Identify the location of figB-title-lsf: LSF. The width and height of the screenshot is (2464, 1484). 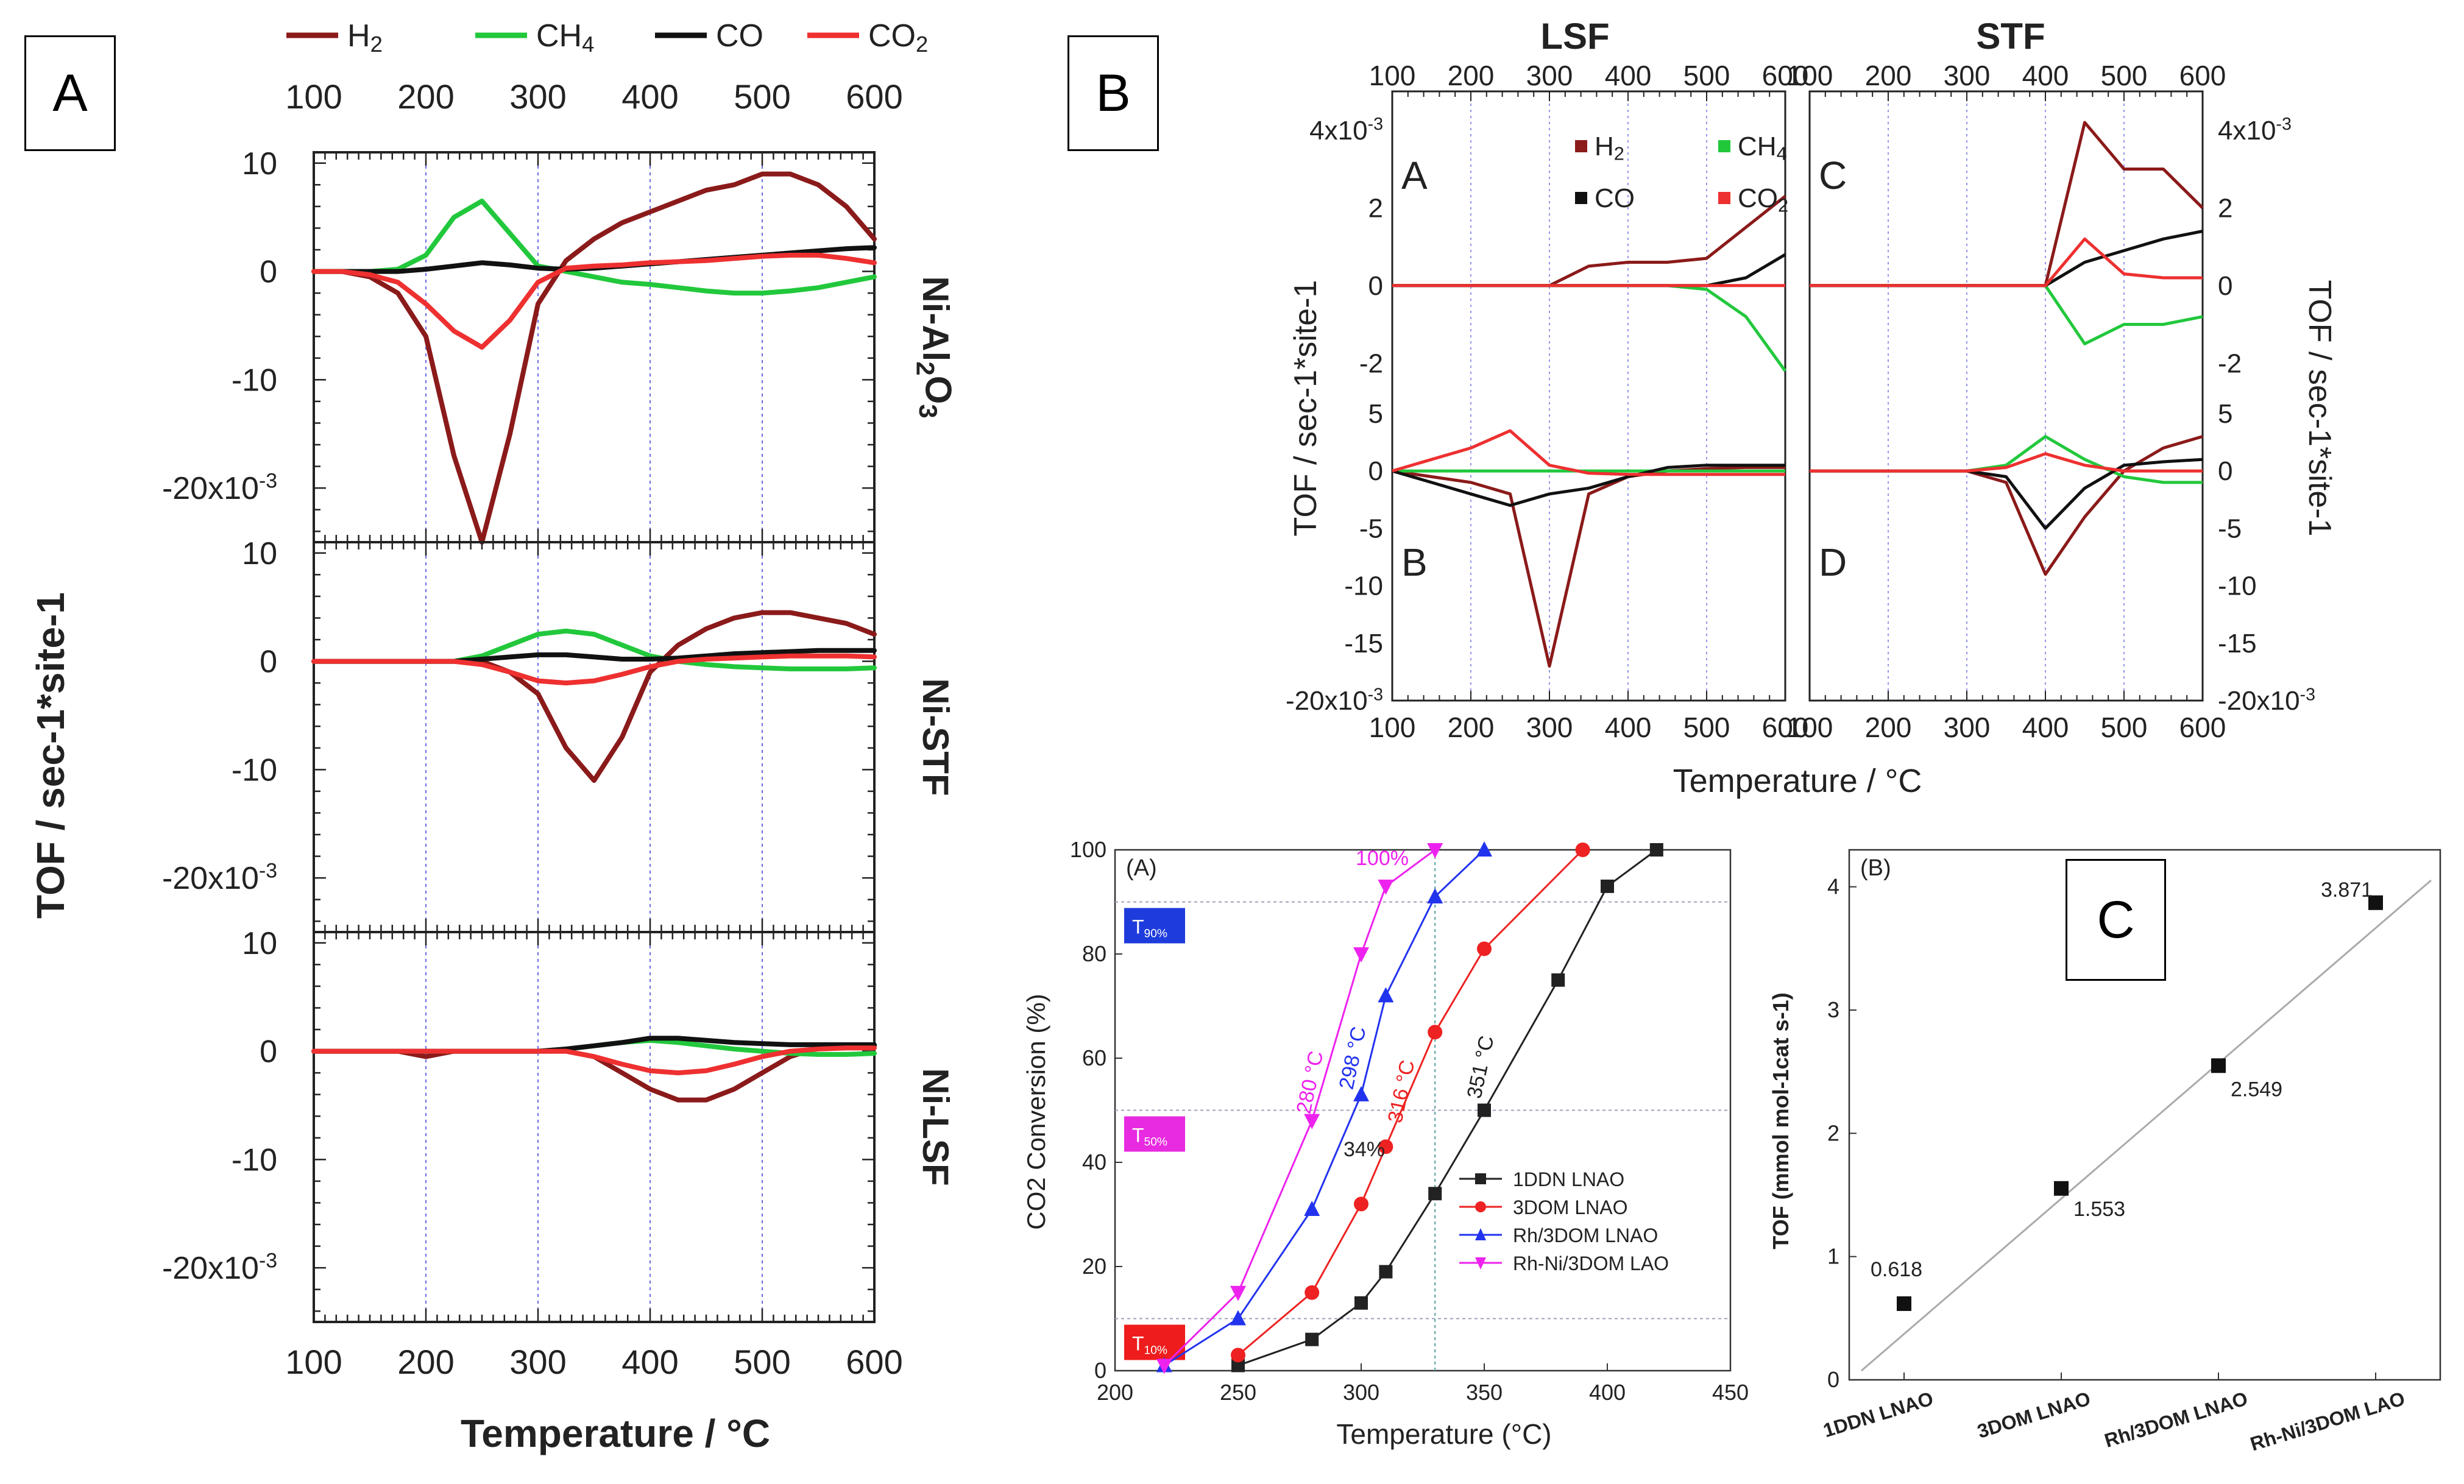
(1574, 36).